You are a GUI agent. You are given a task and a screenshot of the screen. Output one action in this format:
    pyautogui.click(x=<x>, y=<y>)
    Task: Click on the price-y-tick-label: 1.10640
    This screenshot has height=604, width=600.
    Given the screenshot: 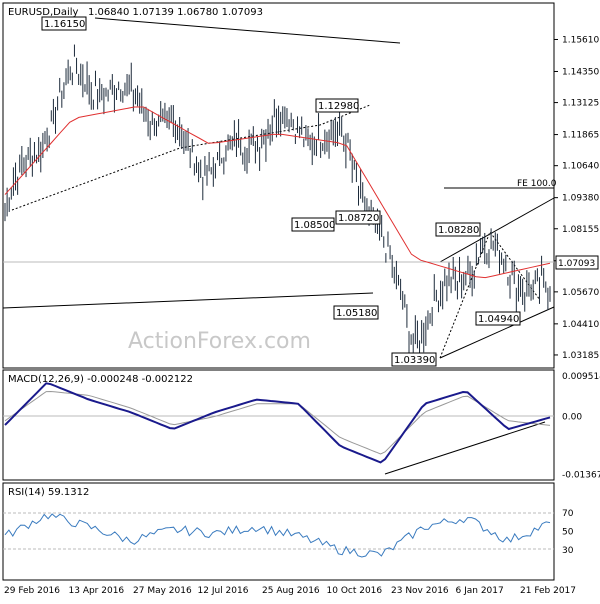 What is the action you would take?
    pyautogui.click(x=580, y=167)
    